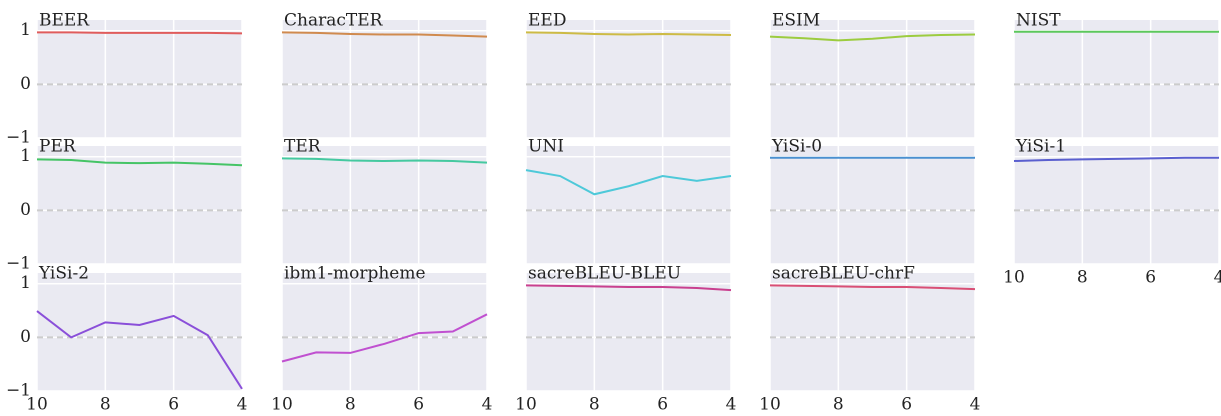  I want to click on panel-title: YiSi-2, so click(63, 274).